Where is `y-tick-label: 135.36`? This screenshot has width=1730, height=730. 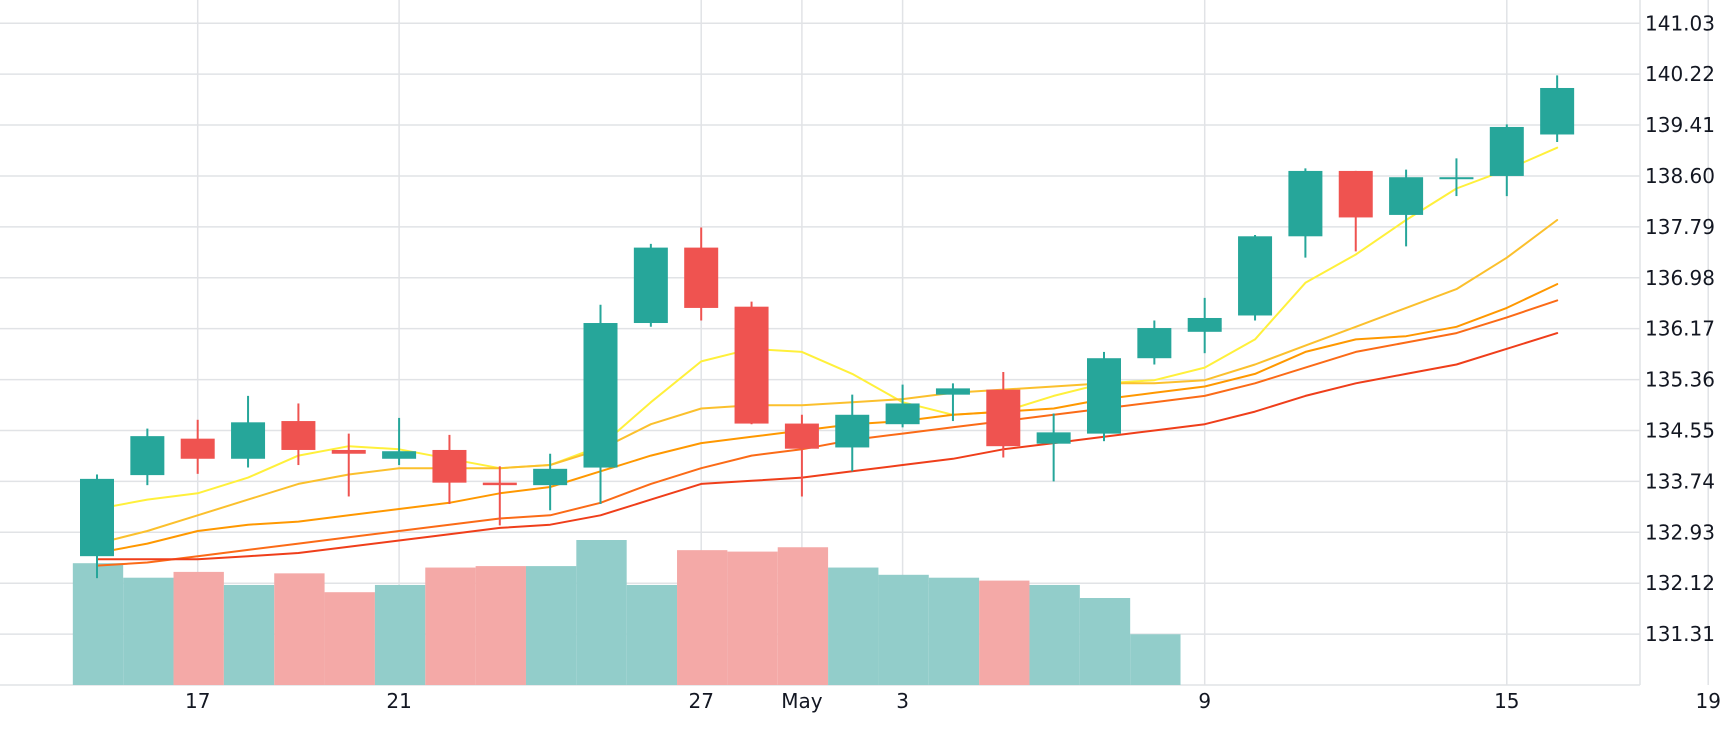 y-tick-label: 135.36 is located at coordinates (1680, 380).